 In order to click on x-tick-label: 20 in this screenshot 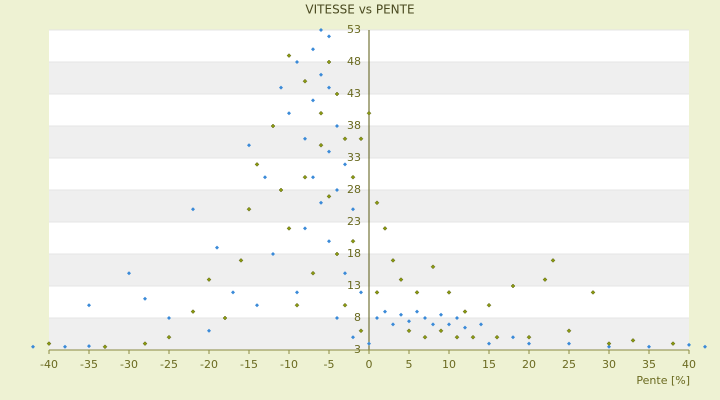, I will do `click(529, 364)`.